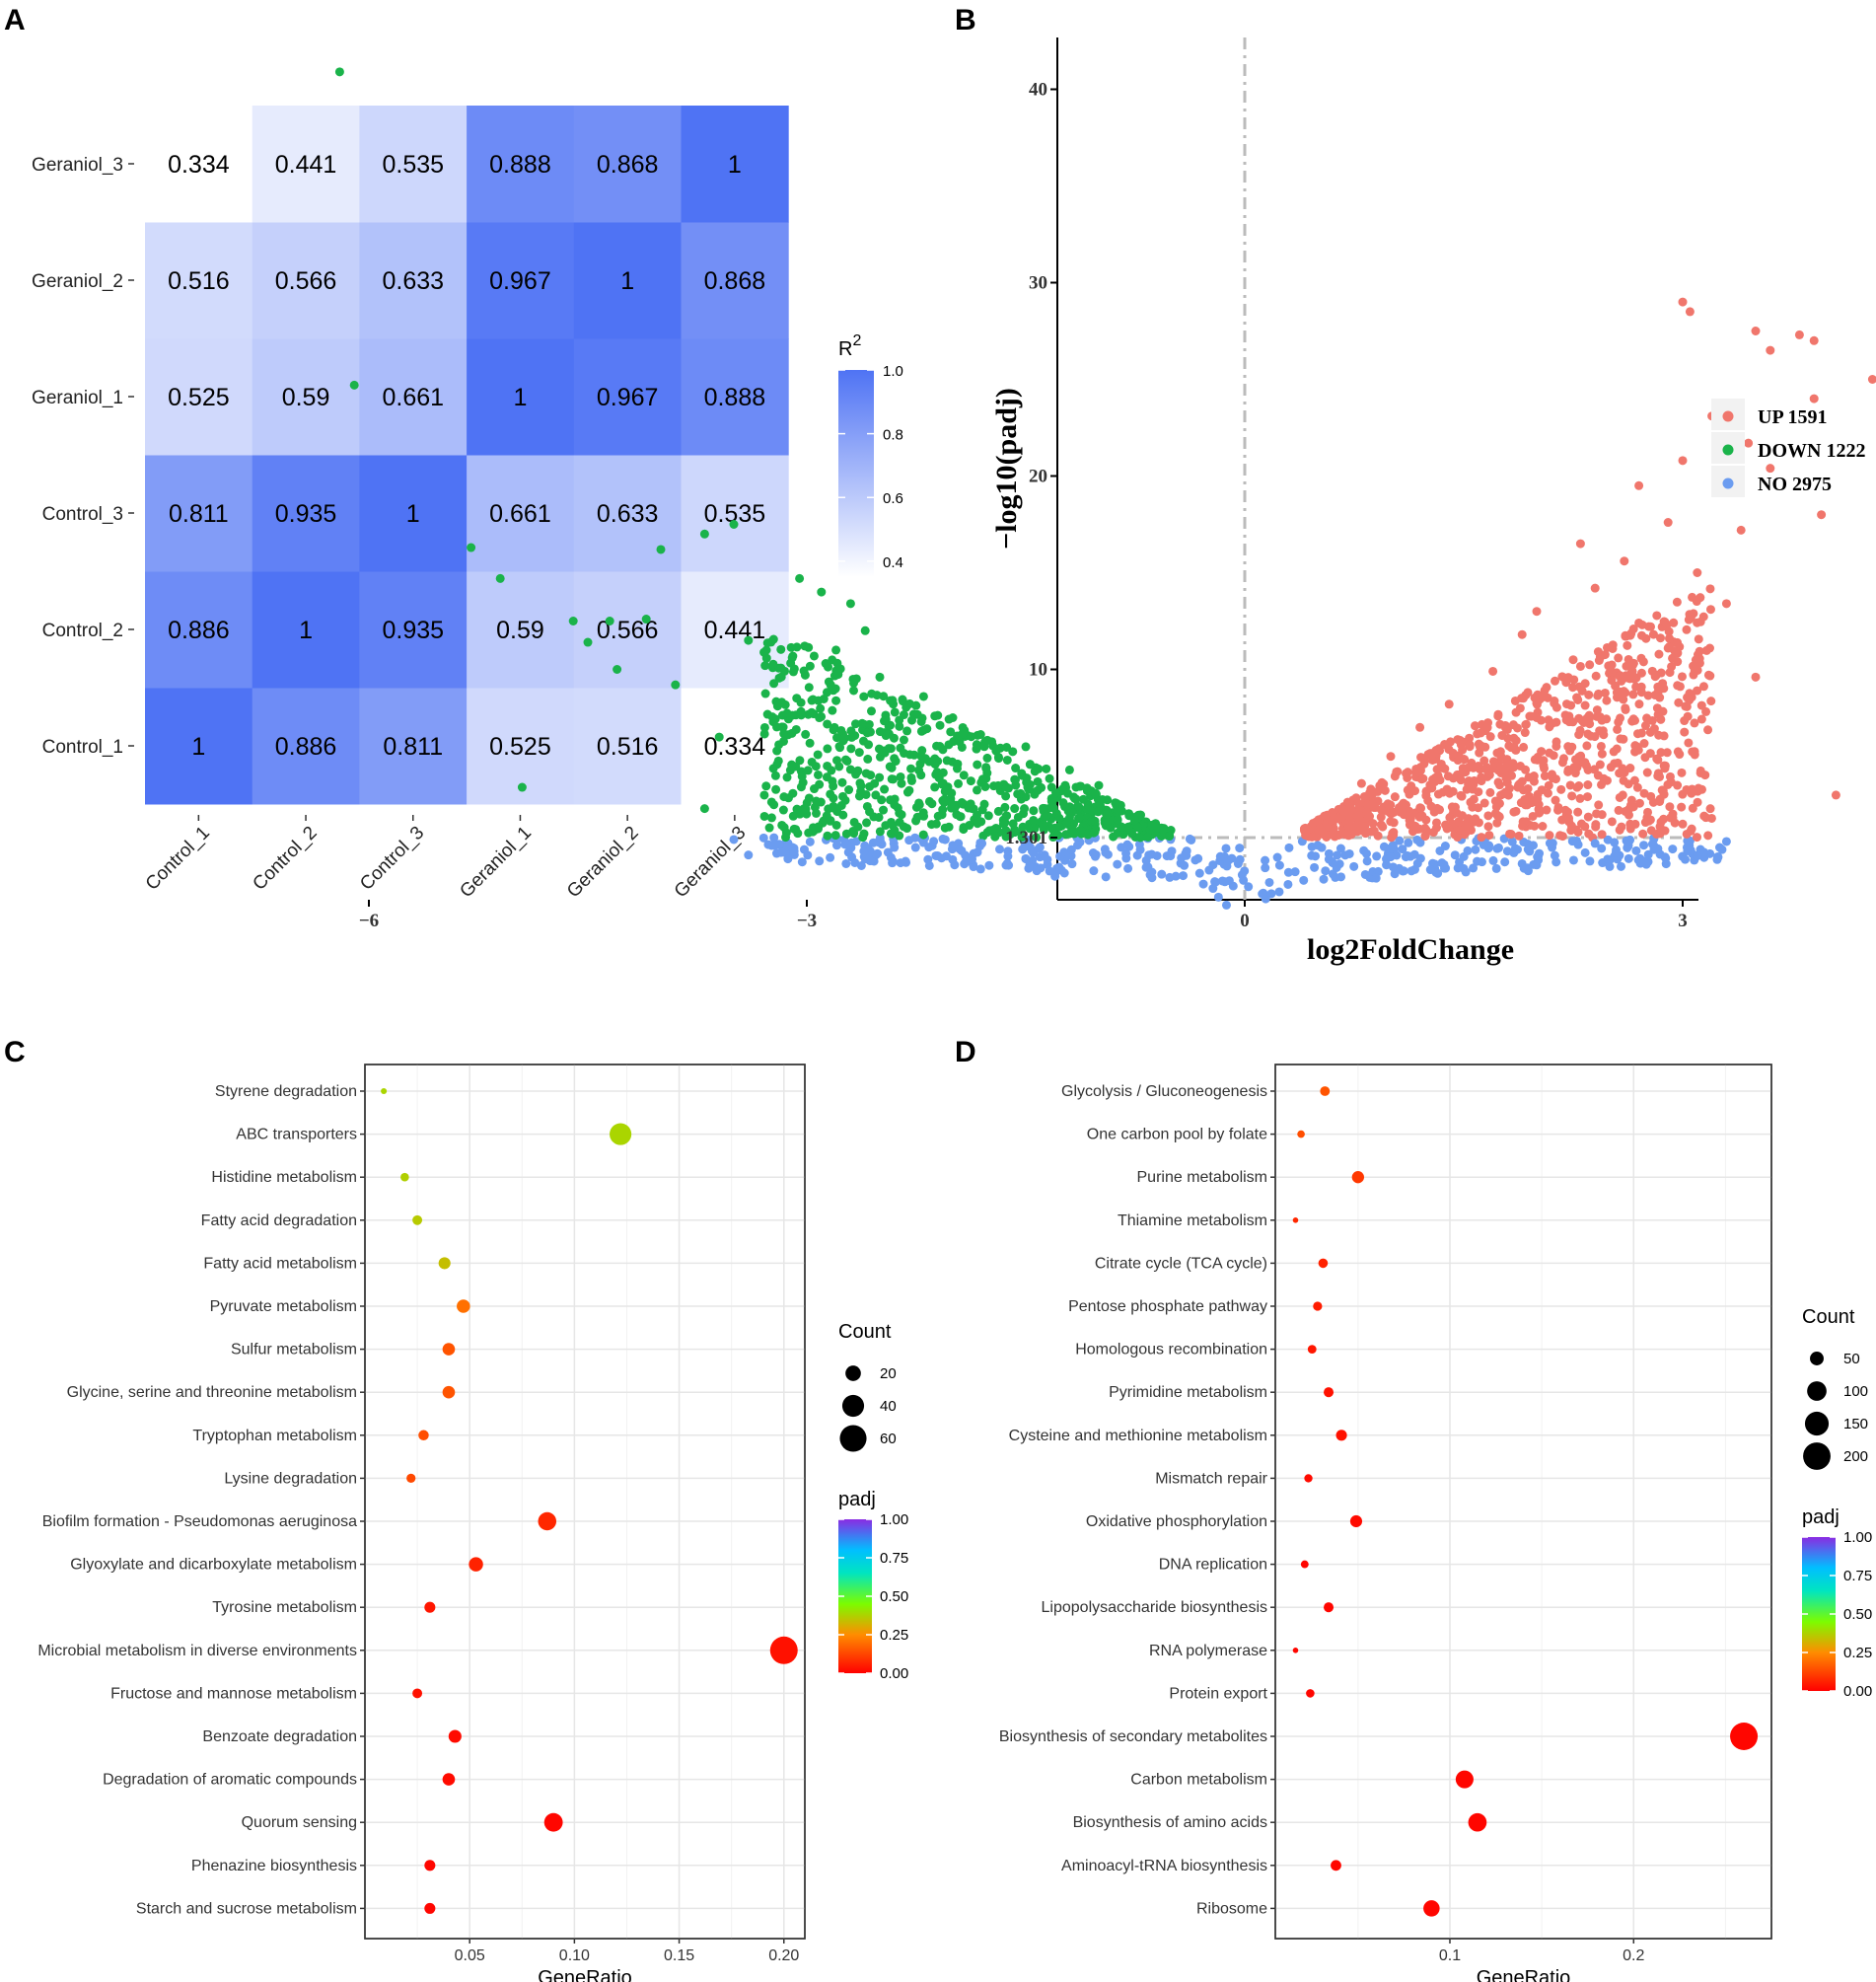 The width and height of the screenshot is (1876, 1982). What do you see at coordinates (306, 281) in the screenshot?
I see `heatmap-value: 0.566` at bounding box center [306, 281].